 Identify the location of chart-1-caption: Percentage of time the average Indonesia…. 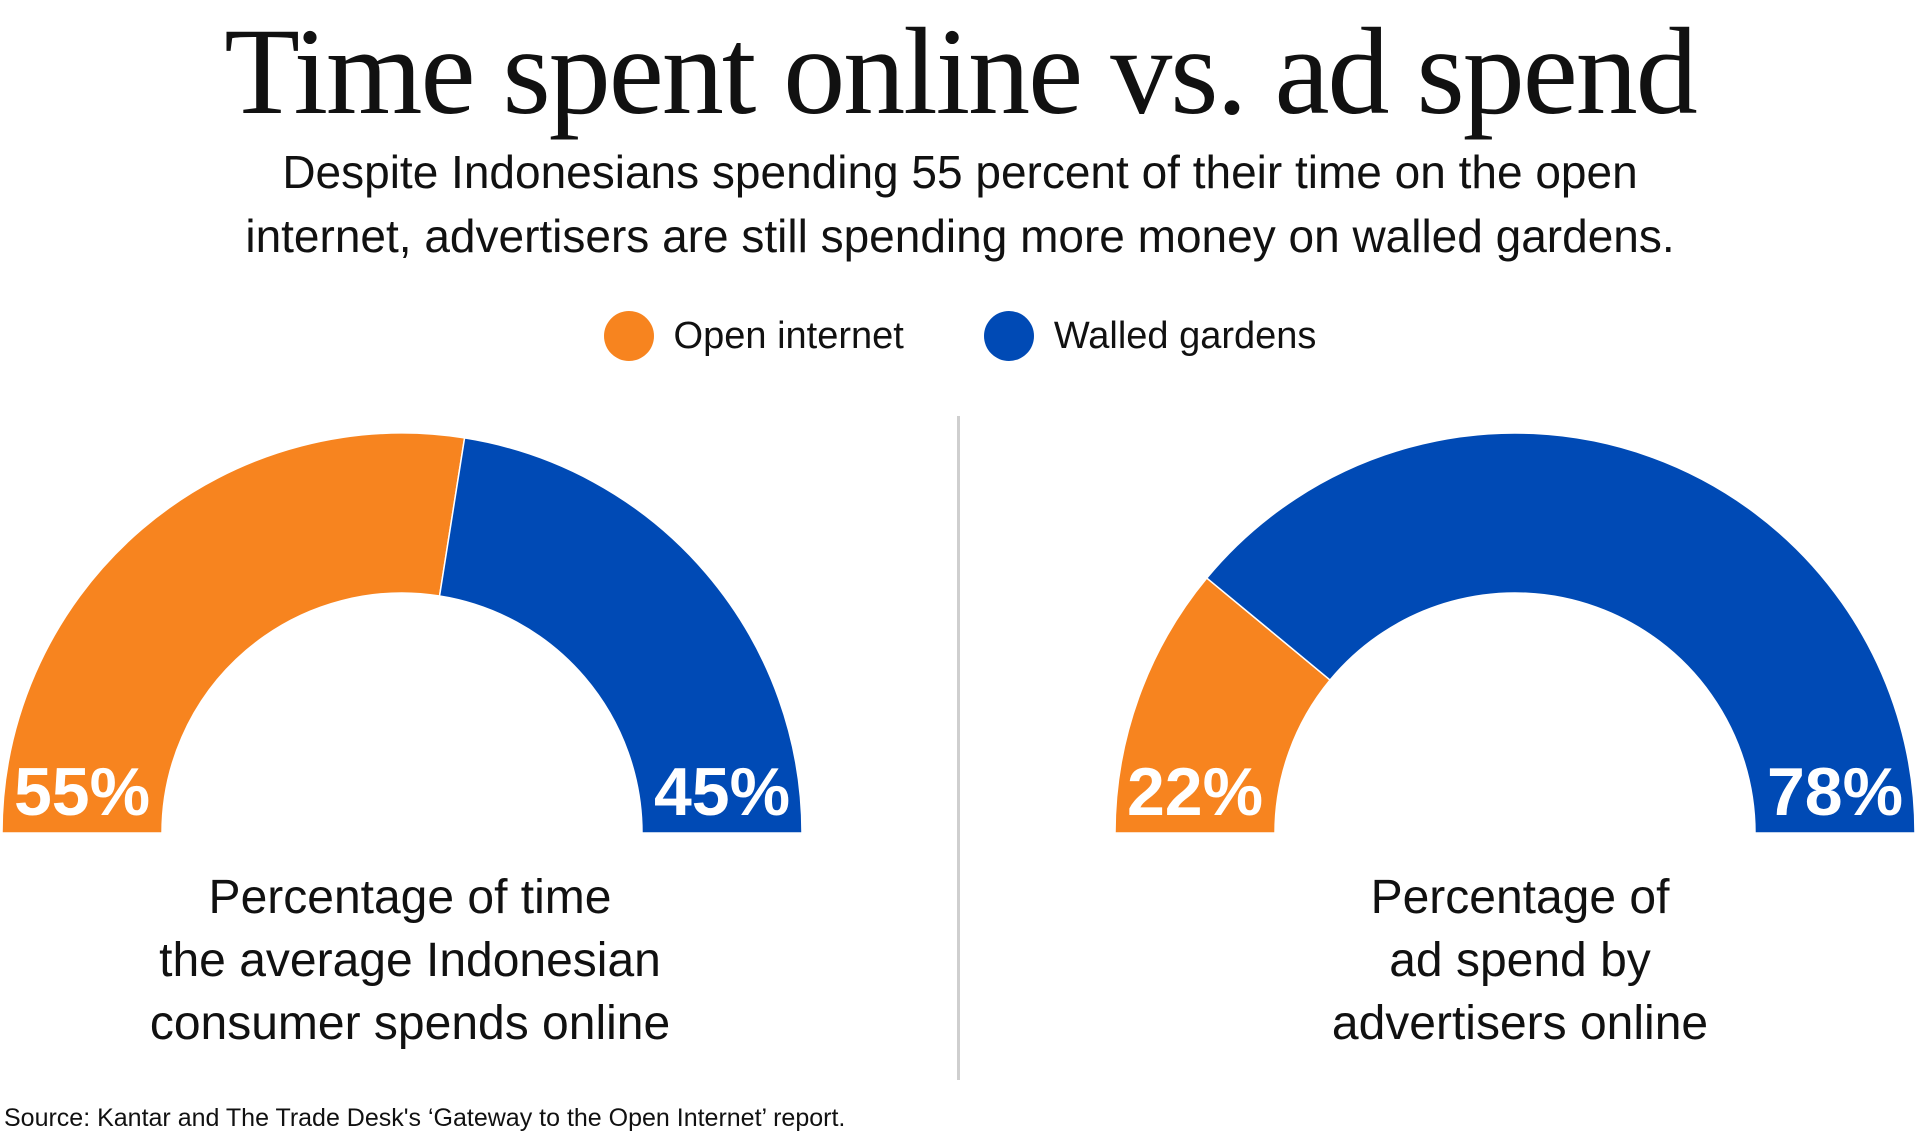
(410, 960).